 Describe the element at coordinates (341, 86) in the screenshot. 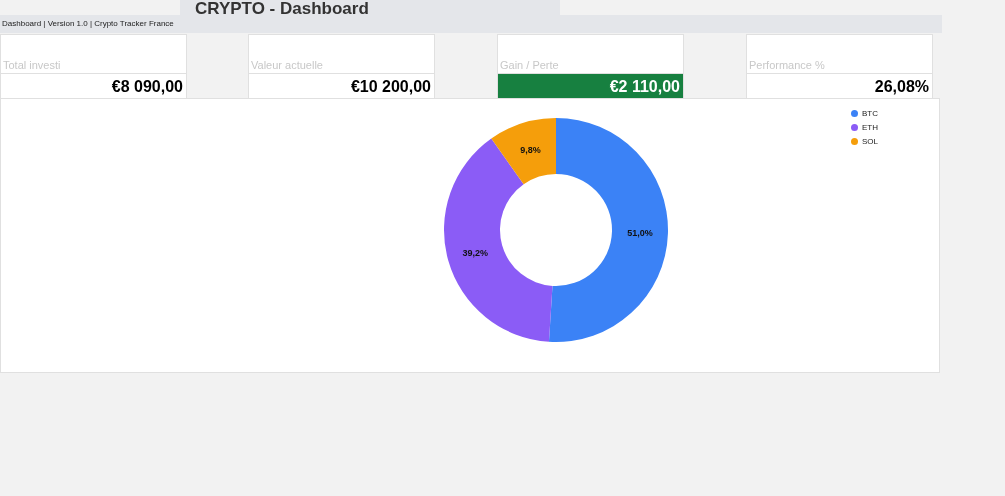

I see `text: €10 200,00` at that location.